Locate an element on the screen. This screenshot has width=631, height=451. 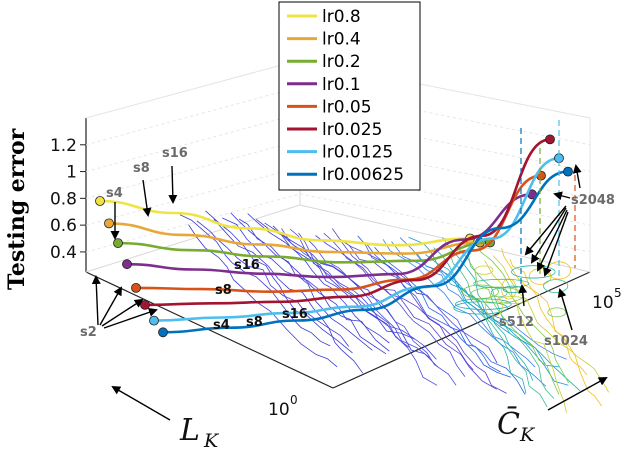
legend-label-lr0.0125: lr0.0125 is located at coordinates (357, 153).